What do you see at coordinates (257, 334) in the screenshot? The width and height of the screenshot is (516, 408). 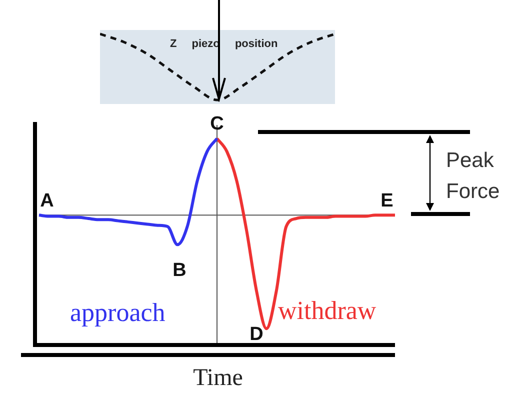 I see `annotation: D` at bounding box center [257, 334].